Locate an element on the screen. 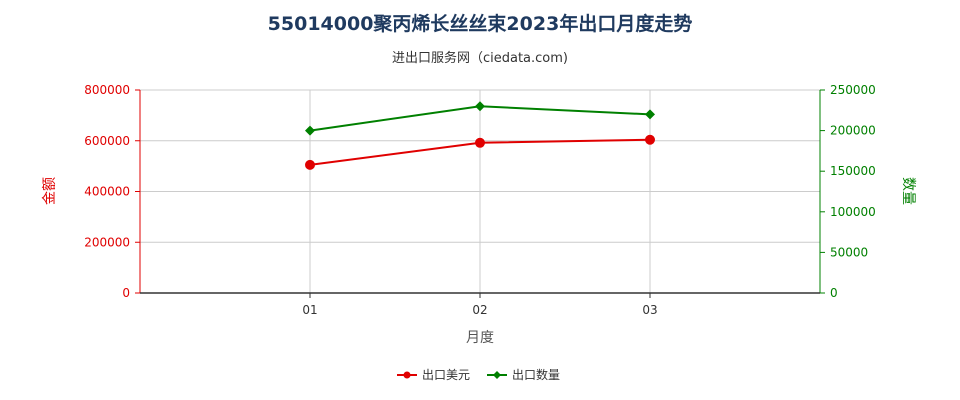 The image size is (960, 400). right-tick-label: 250000 is located at coordinates (853, 90).